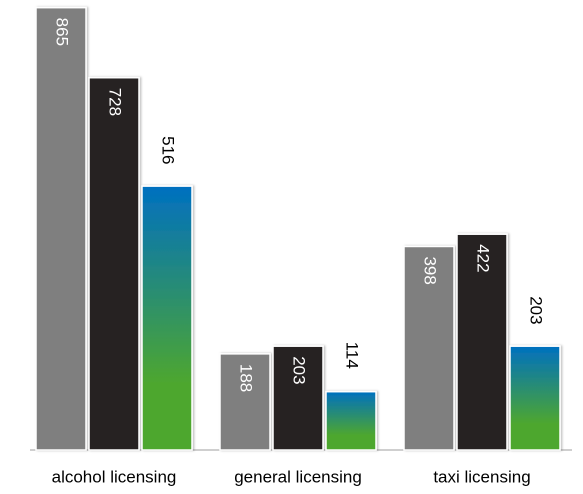 The height and width of the screenshot is (494, 583). I want to click on x-tick-label: alcohol licensing, so click(114, 476).